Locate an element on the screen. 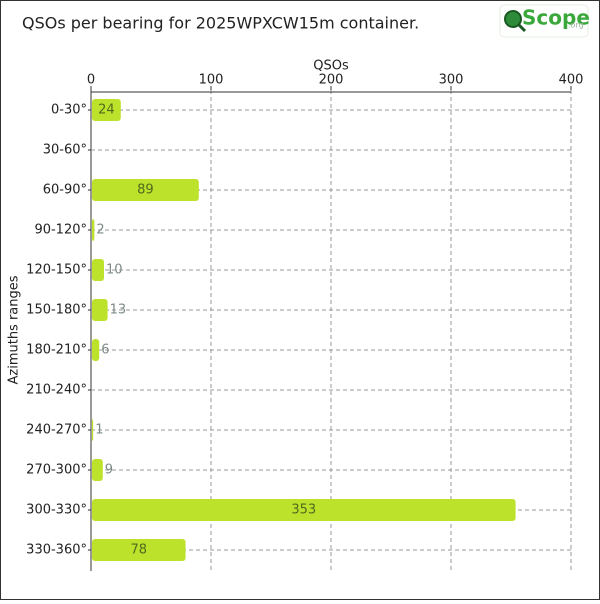 Image resolution: width=600 pixels, height=604 pixels. y-tick-label: 330-360° is located at coordinates (56, 550).